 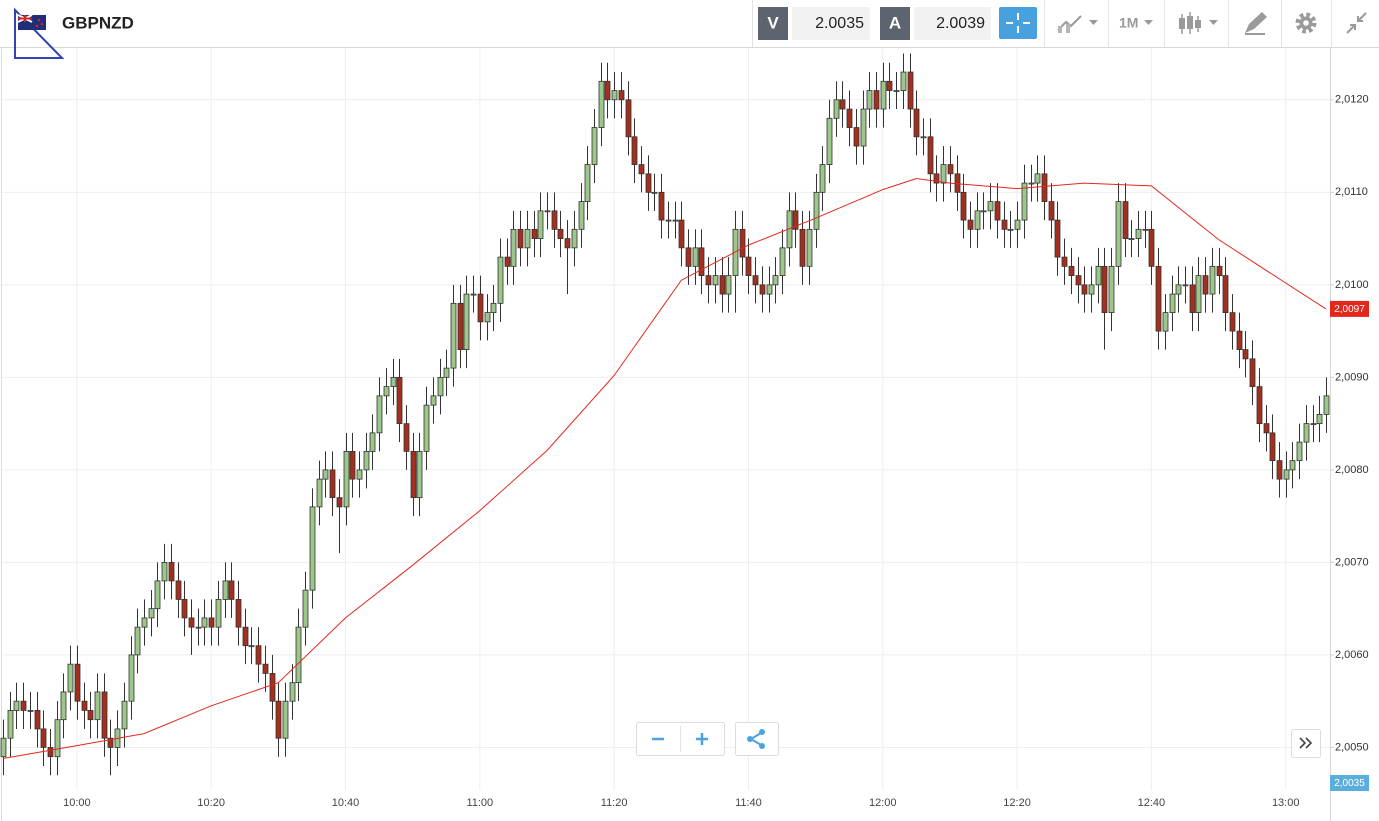 What do you see at coordinates (1060, 29) in the screenshot?
I see `indicator-icon-bar` at bounding box center [1060, 29].